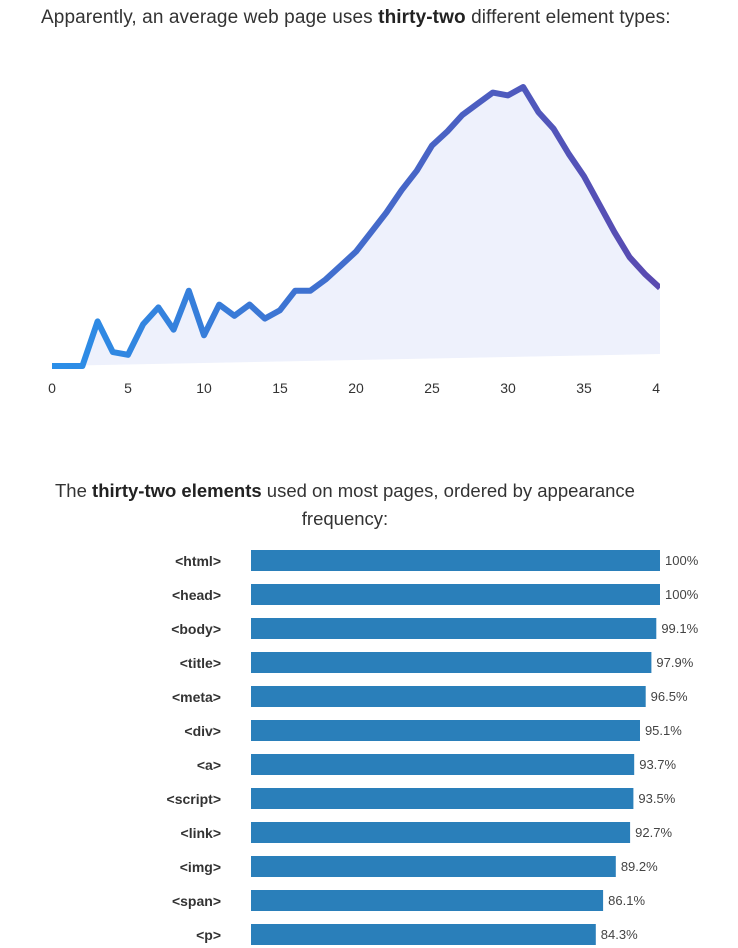 This screenshot has width=738, height=948. I want to click on caption-emphasis: thirty-two elements, so click(177, 490).